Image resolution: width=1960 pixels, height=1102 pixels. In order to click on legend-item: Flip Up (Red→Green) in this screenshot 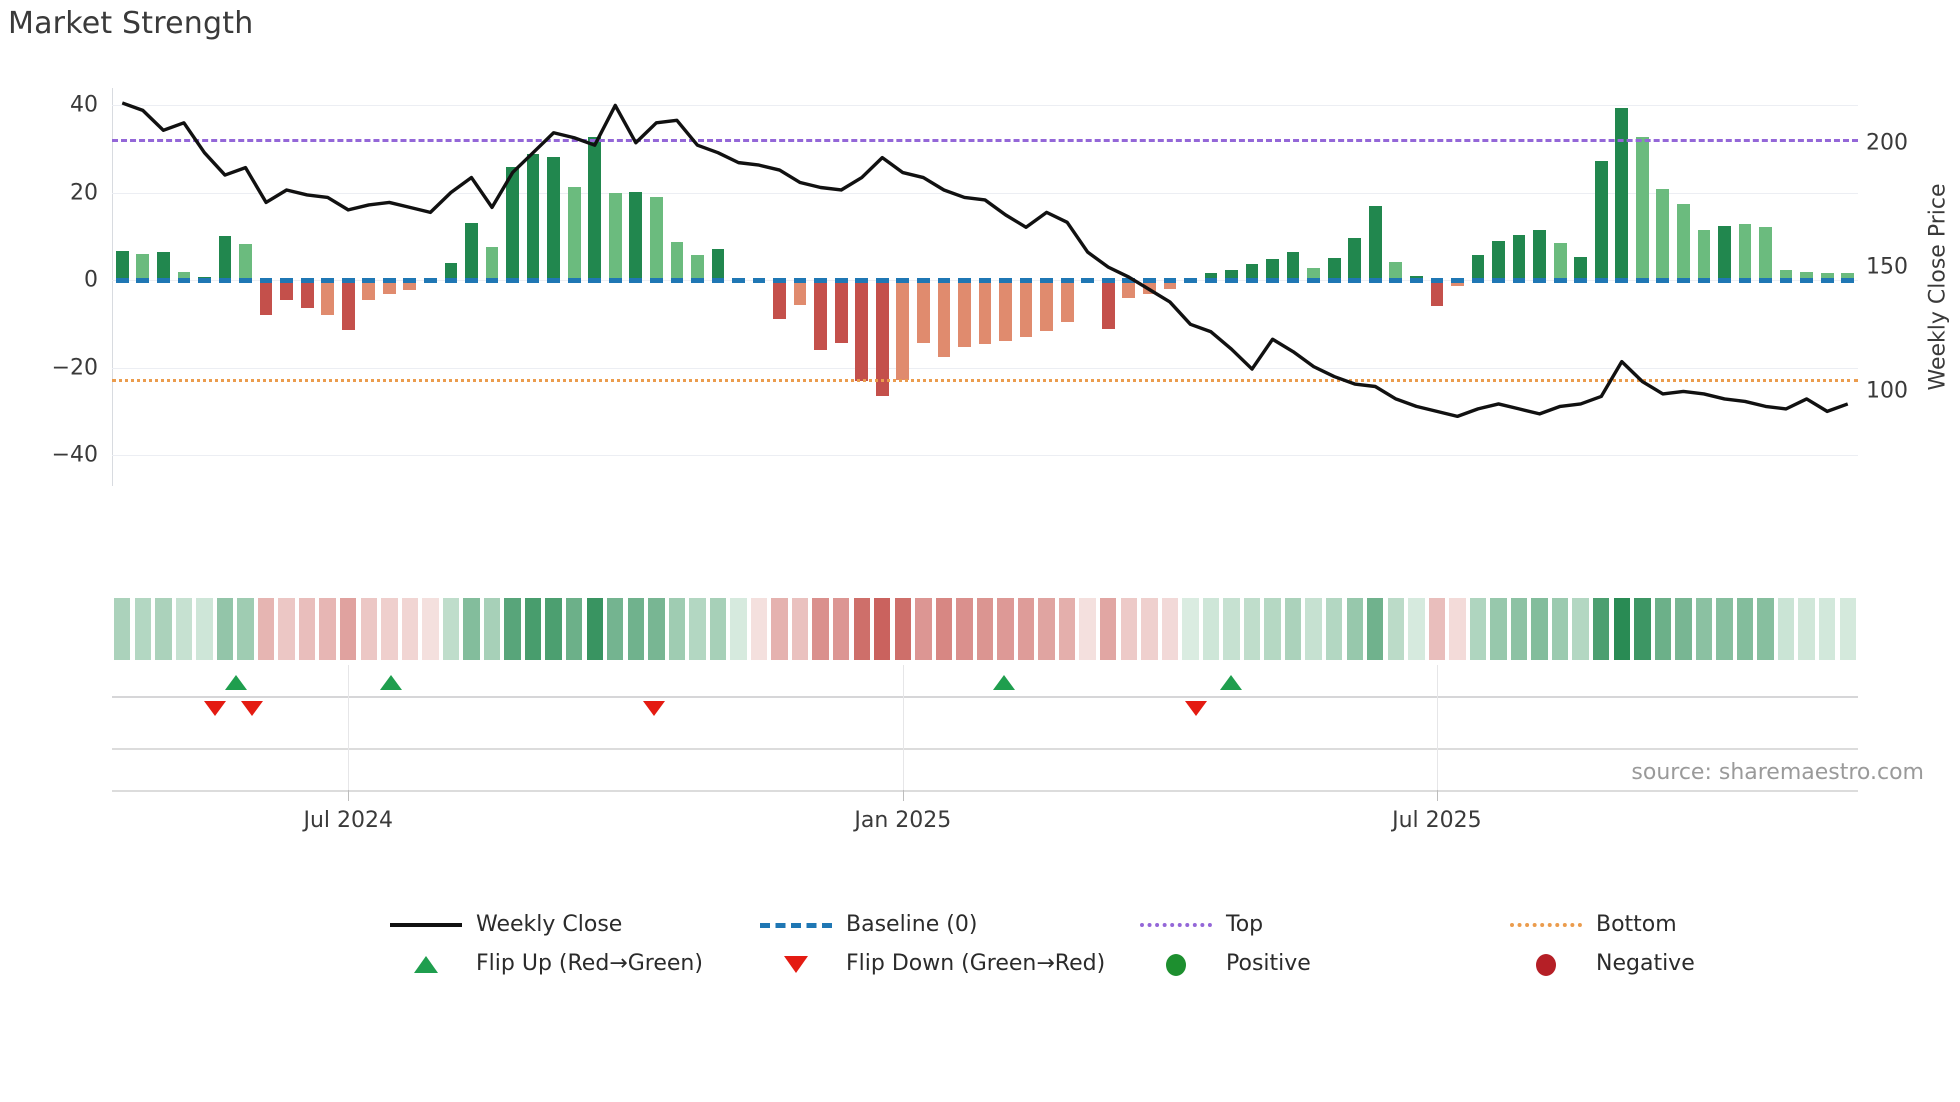, I will do `click(546, 963)`.